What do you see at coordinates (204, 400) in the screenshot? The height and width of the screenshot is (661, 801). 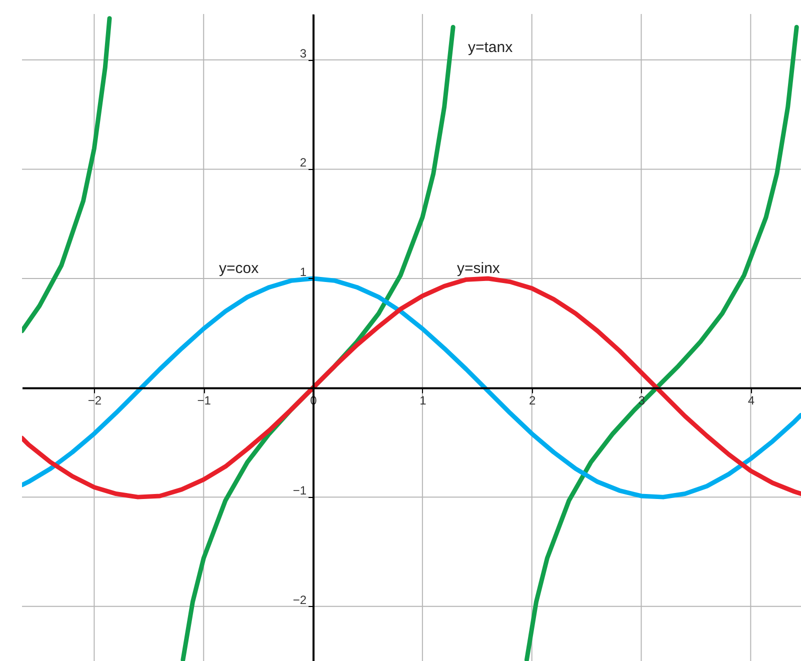 I see `x-tick-label: −1` at bounding box center [204, 400].